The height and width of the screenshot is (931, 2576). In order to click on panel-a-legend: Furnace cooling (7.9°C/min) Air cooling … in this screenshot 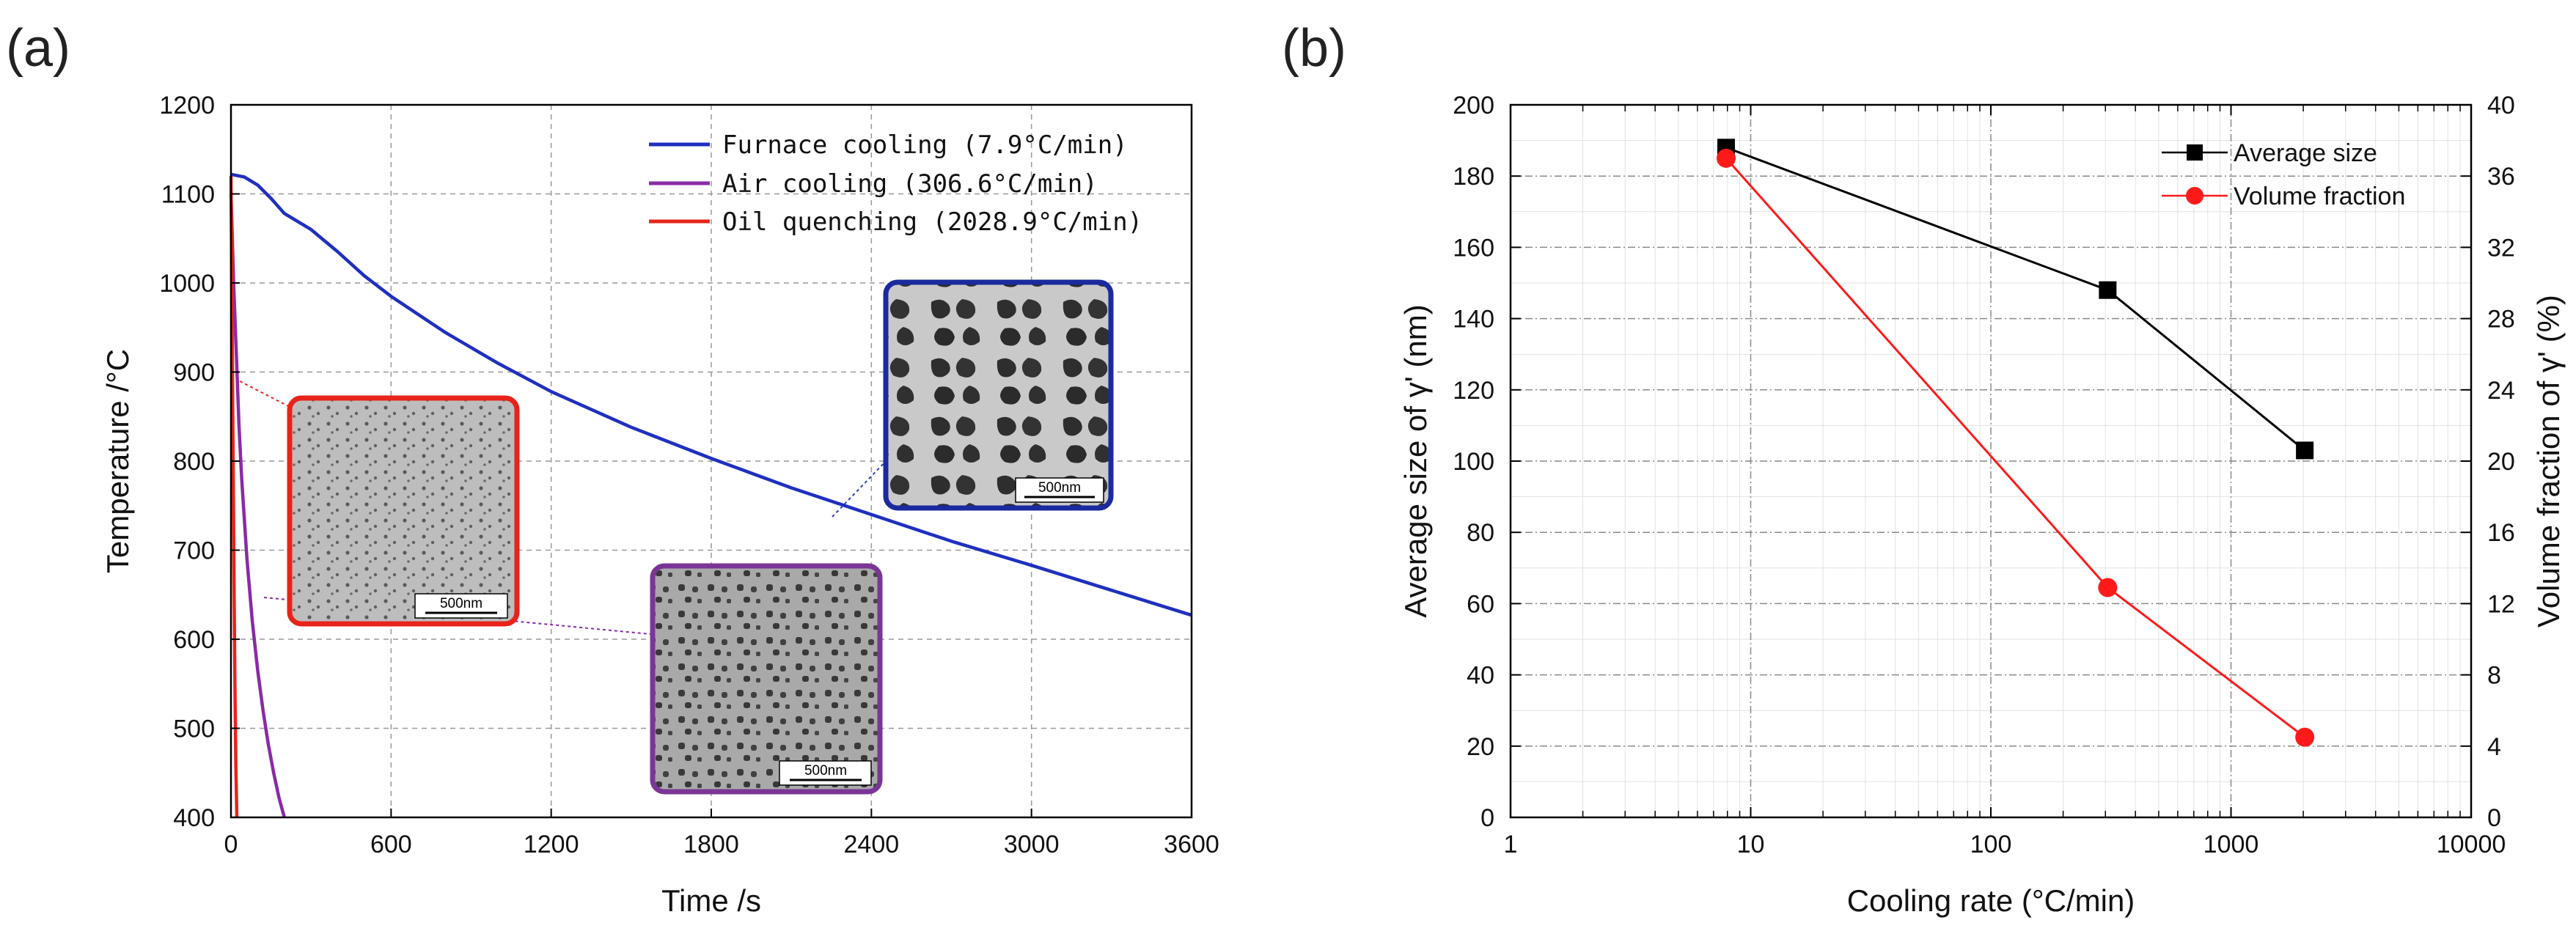, I will do `click(896, 183)`.